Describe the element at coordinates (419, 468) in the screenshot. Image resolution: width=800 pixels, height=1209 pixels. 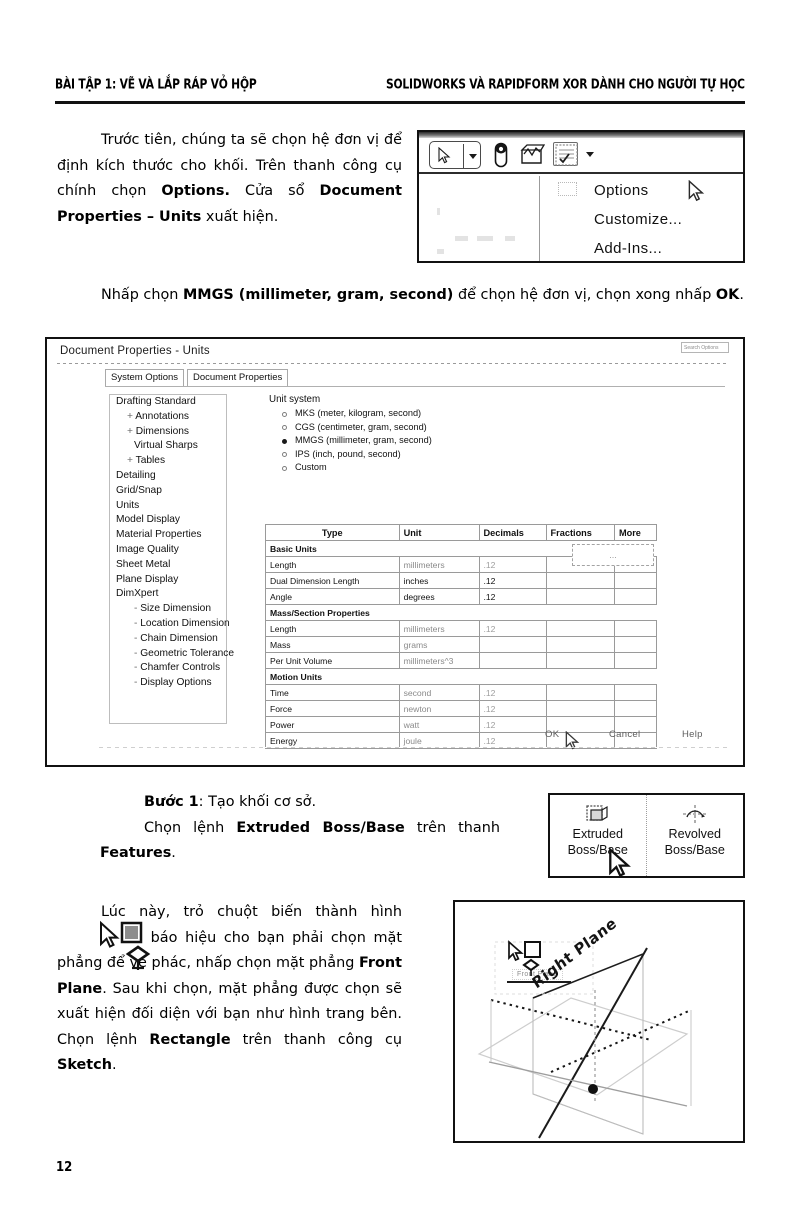
I see `unit-option-custom: Custom` at that location.